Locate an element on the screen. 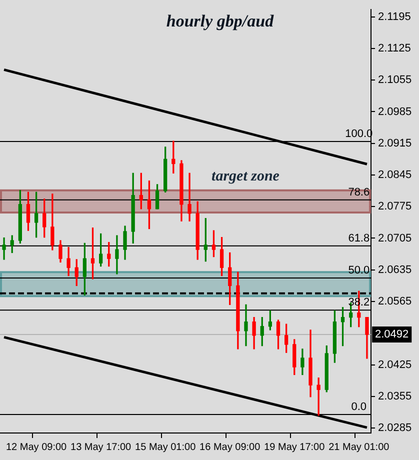  x-tick-label: 21 May 01:00 is located at coordinates (359, 447).